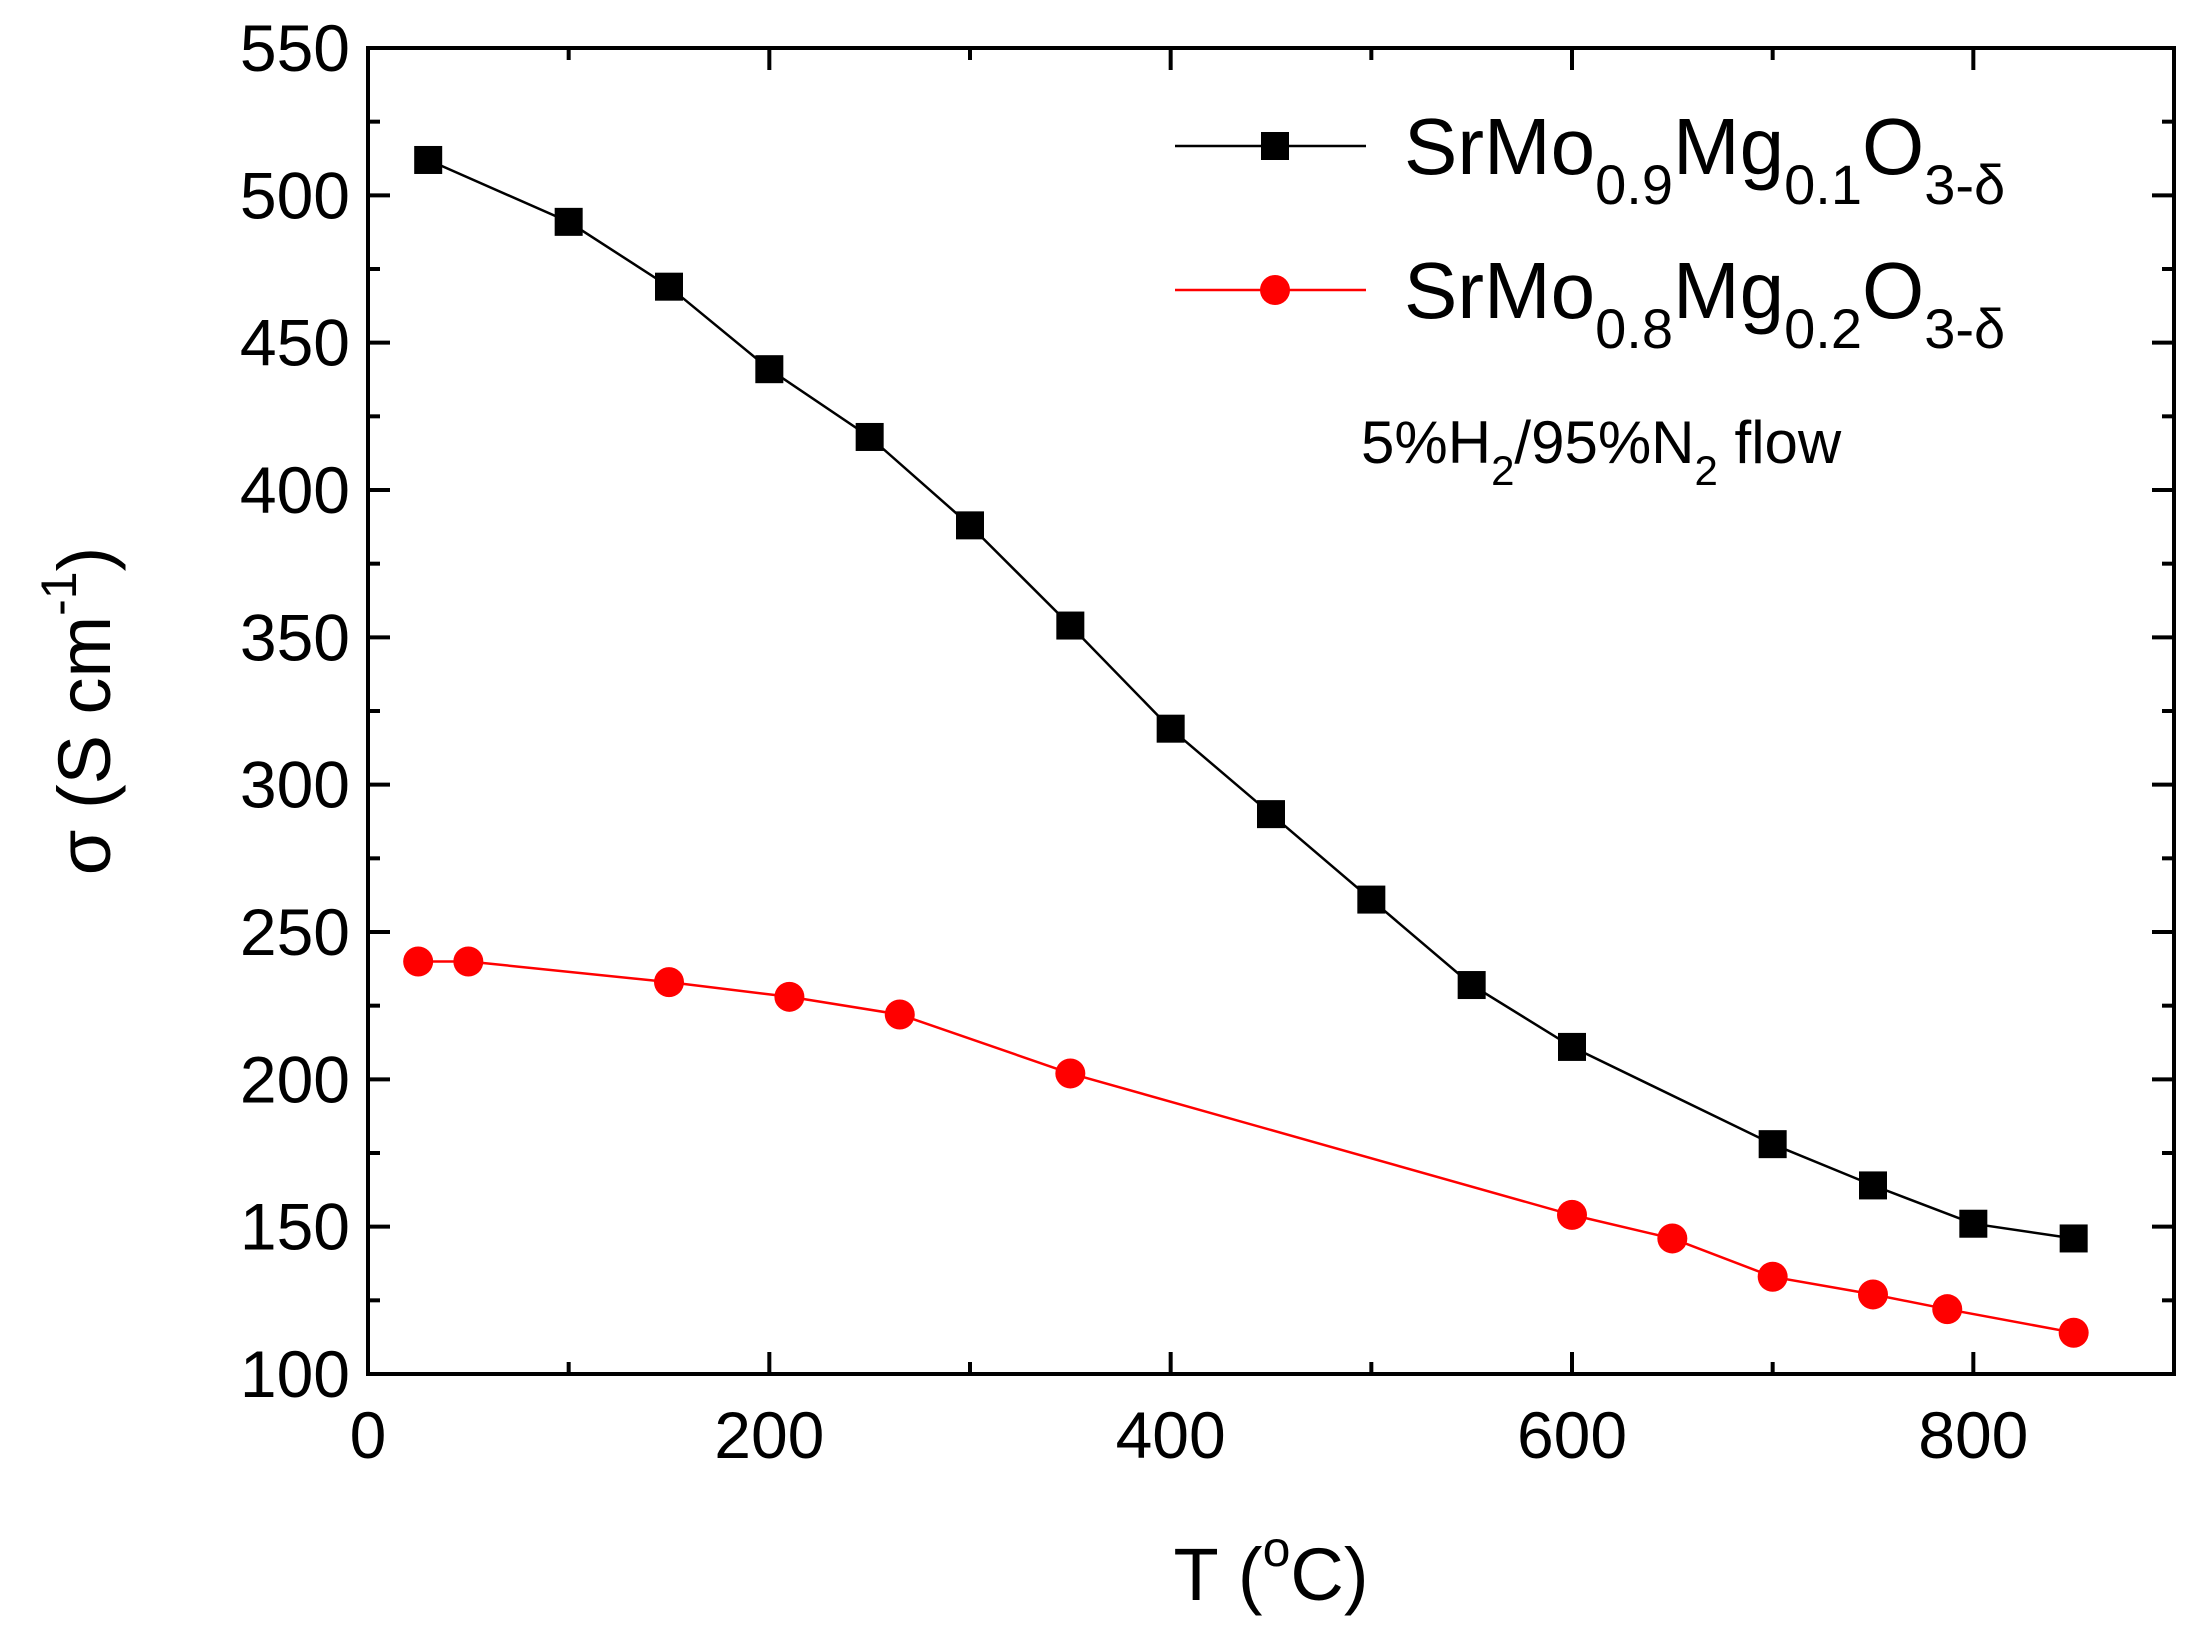  Describe the element at coordinates (84, 559) in the screenshot. I see `y-axis-title-suffix: )` at that location.